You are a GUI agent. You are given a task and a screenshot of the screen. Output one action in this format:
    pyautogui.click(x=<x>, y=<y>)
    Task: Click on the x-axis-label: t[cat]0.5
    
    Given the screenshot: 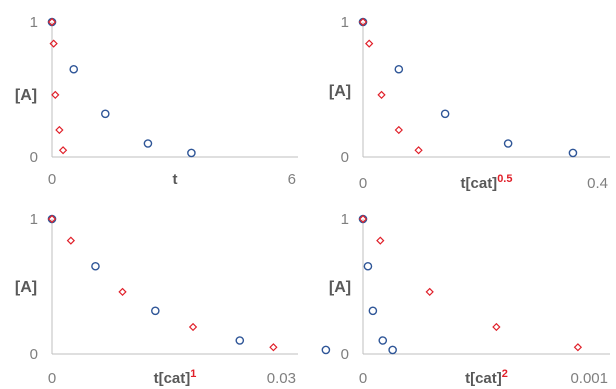 What is the action you would take?
    pyautogui.click(x=487, y=182)
    